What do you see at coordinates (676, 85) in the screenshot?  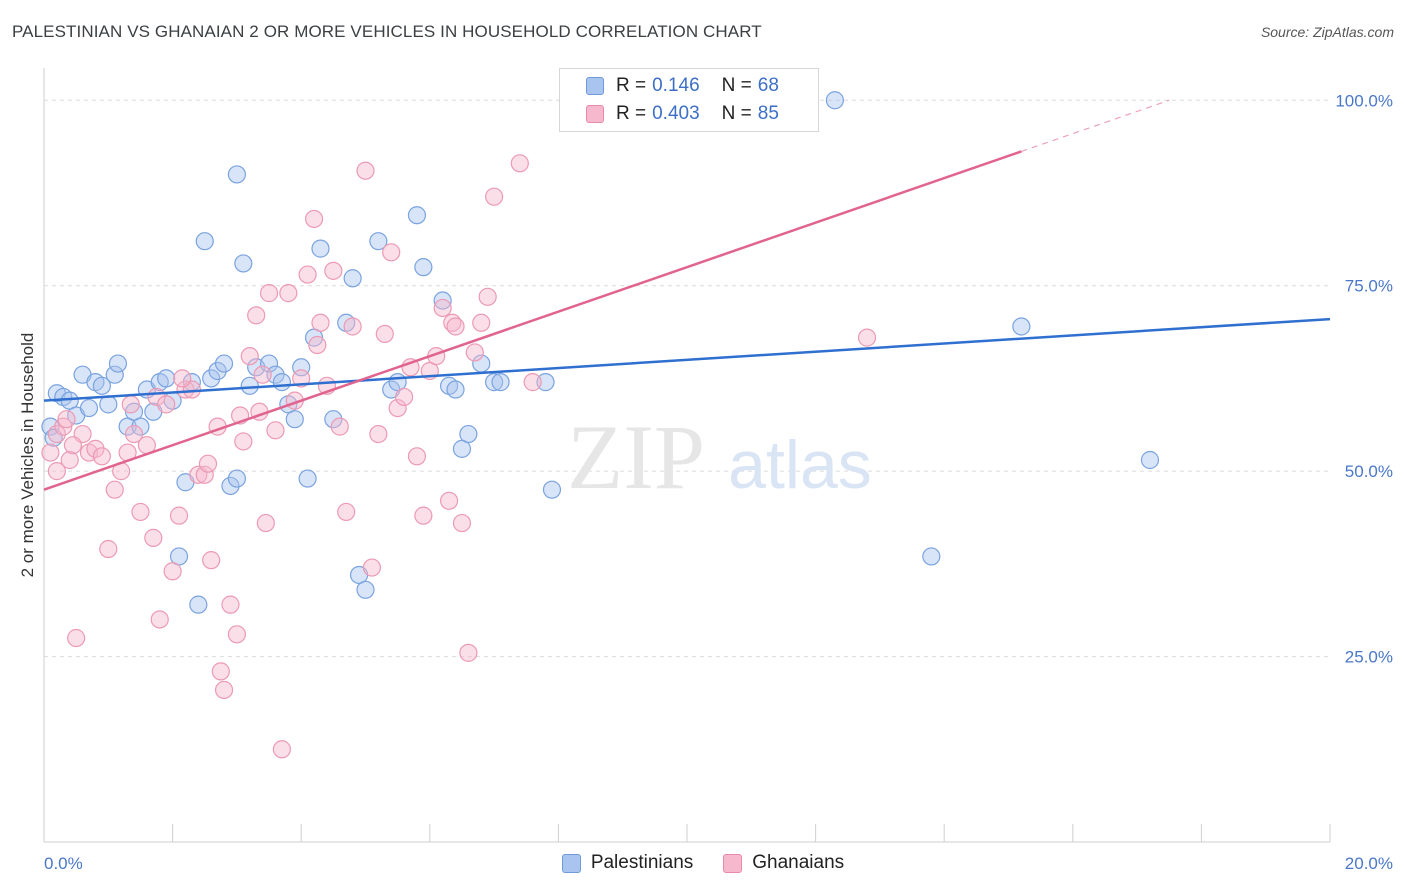 I see `r-value: 0.146` at bounding box center [676, 85].